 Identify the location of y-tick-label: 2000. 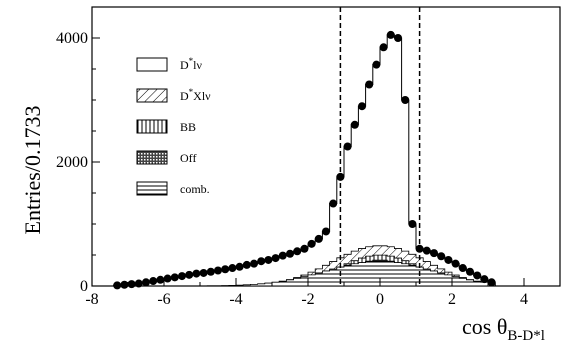
(72, 162).